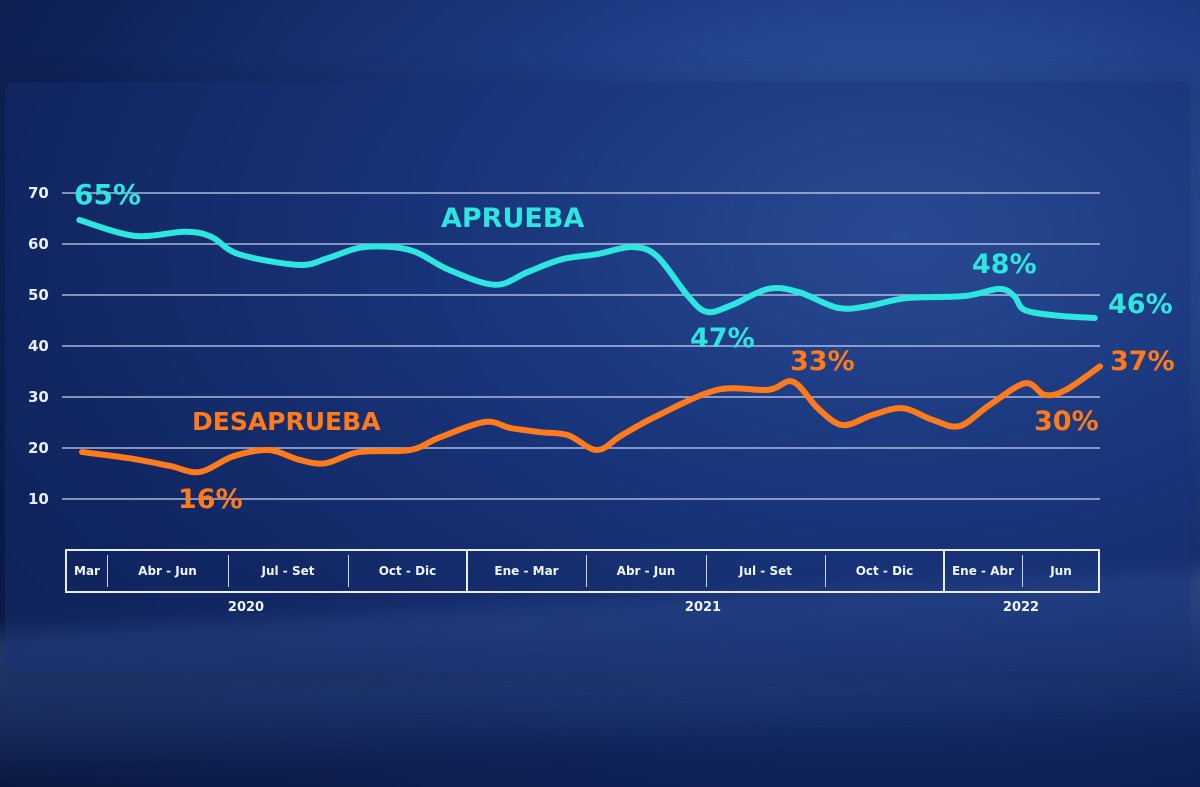 Image resolution: width=1200 pixels, height=787 pixels. I want to click on y-tick-label: 20, so click(38, 448).